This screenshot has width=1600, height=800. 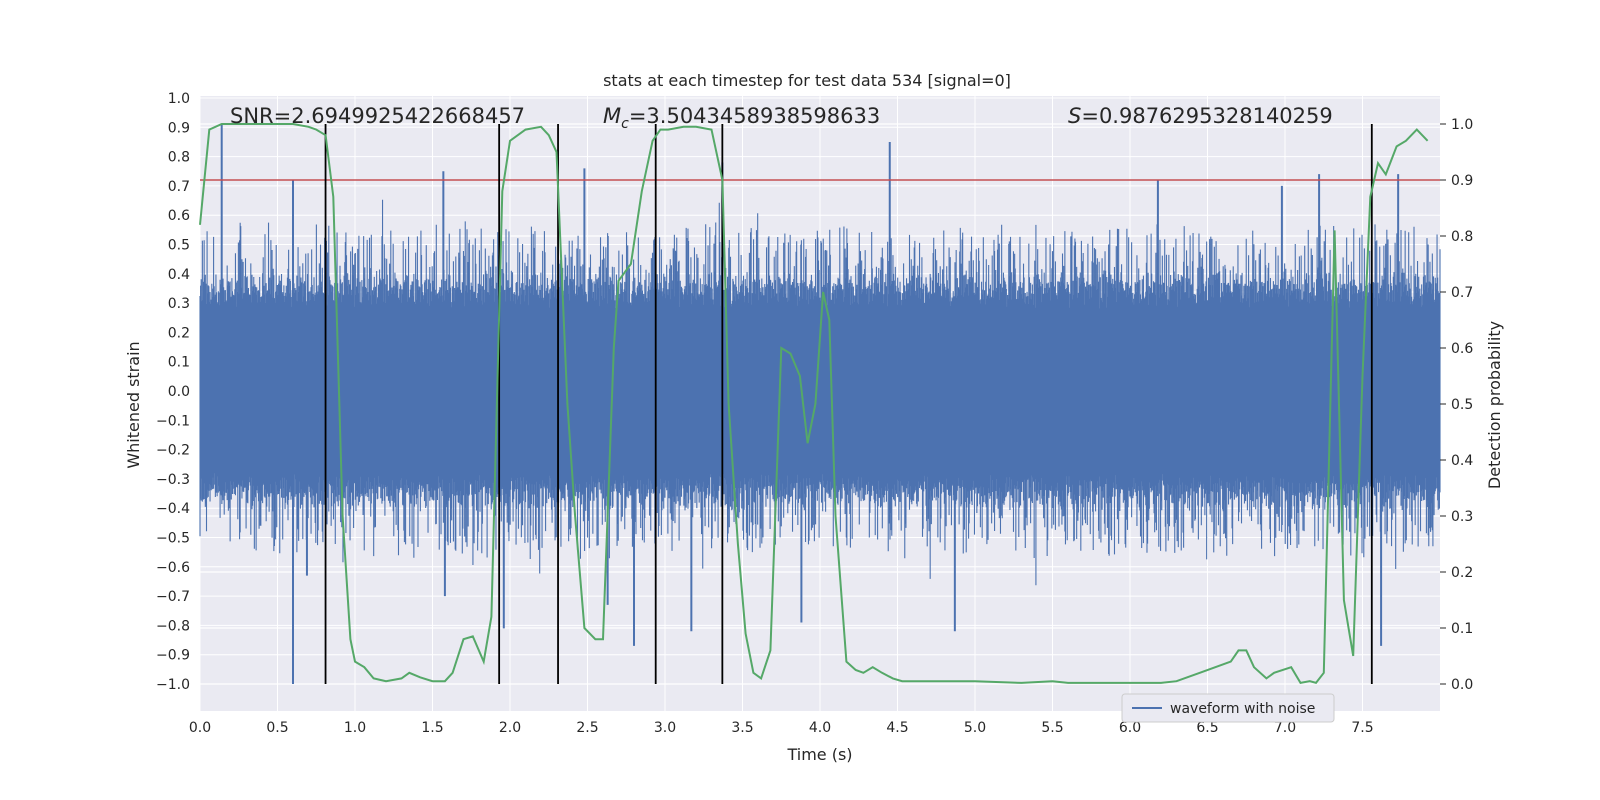 I want to click on chirp-mass-subscript: c, so click(x=625, y=124).